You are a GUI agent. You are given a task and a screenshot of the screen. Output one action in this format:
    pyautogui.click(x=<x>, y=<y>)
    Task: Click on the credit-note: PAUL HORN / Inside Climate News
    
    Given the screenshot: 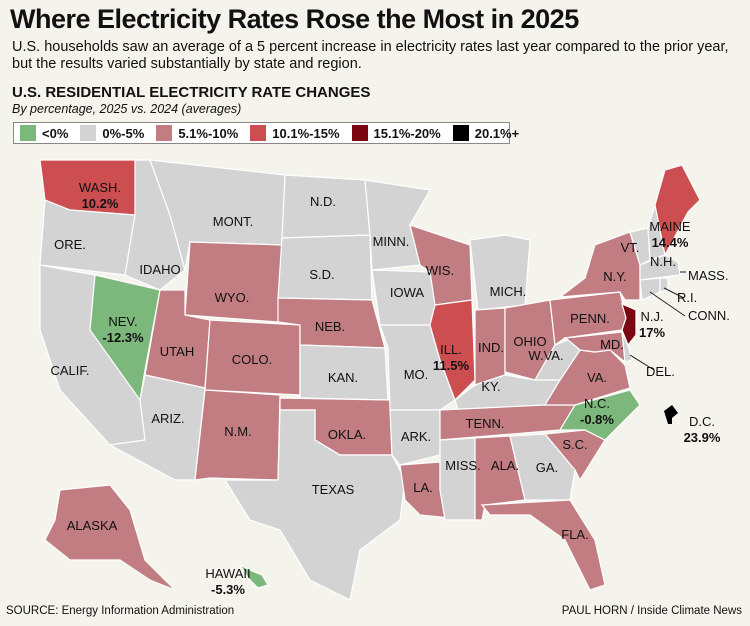 What is the action you would take?
    pyautogui.click(x=651, y=611)
    